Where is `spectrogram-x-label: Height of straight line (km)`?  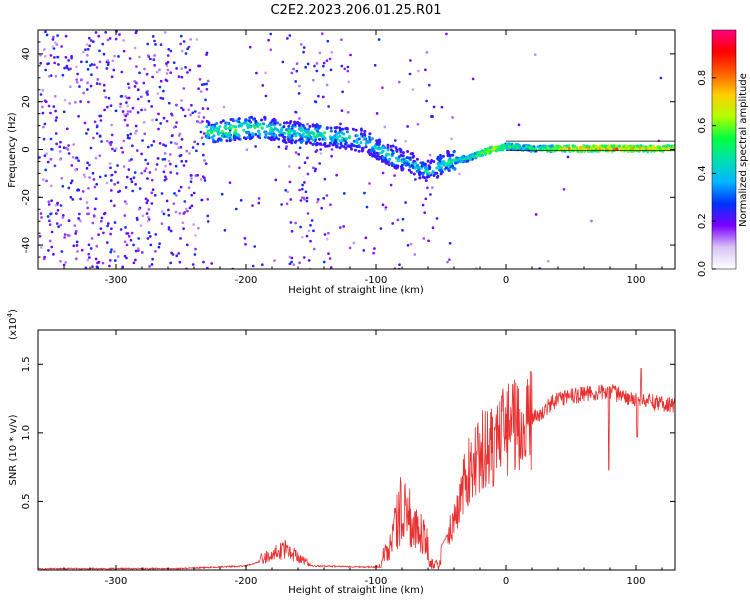 spectrogram-x-label: Height of straight line (km) is located at coordinates (356, 290).